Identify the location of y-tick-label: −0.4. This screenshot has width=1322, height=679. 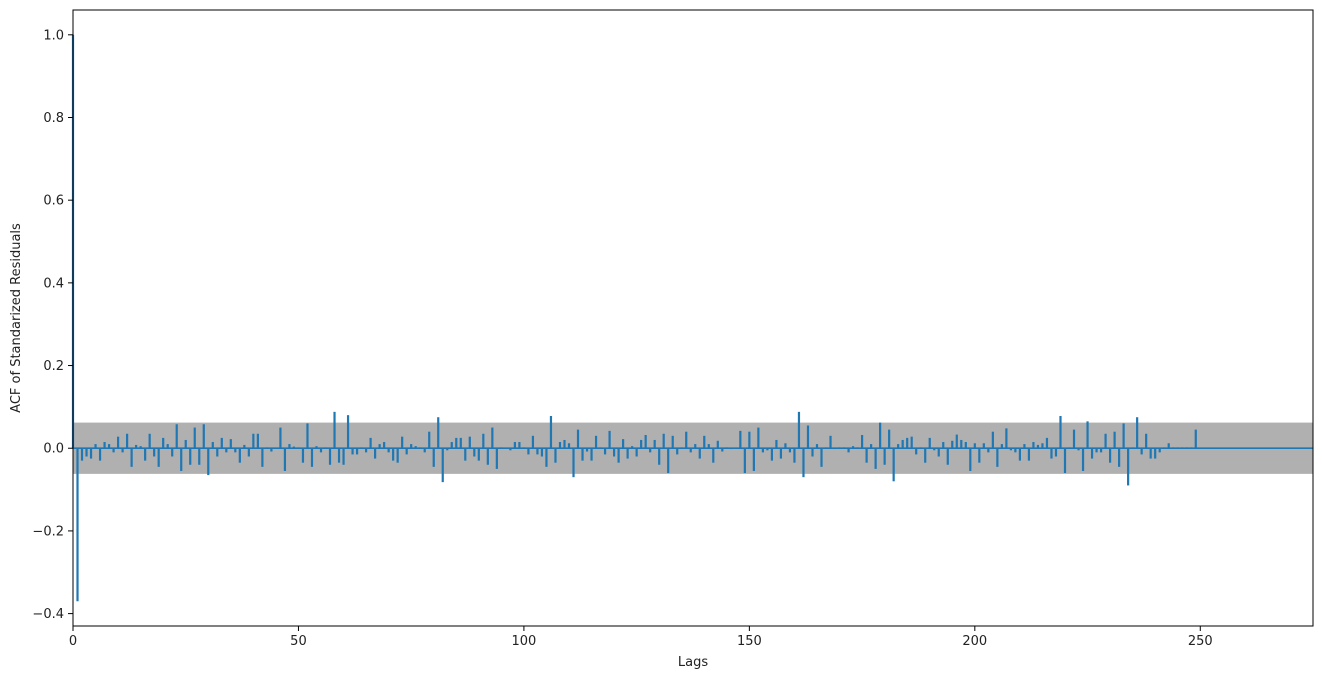
(48, 614).